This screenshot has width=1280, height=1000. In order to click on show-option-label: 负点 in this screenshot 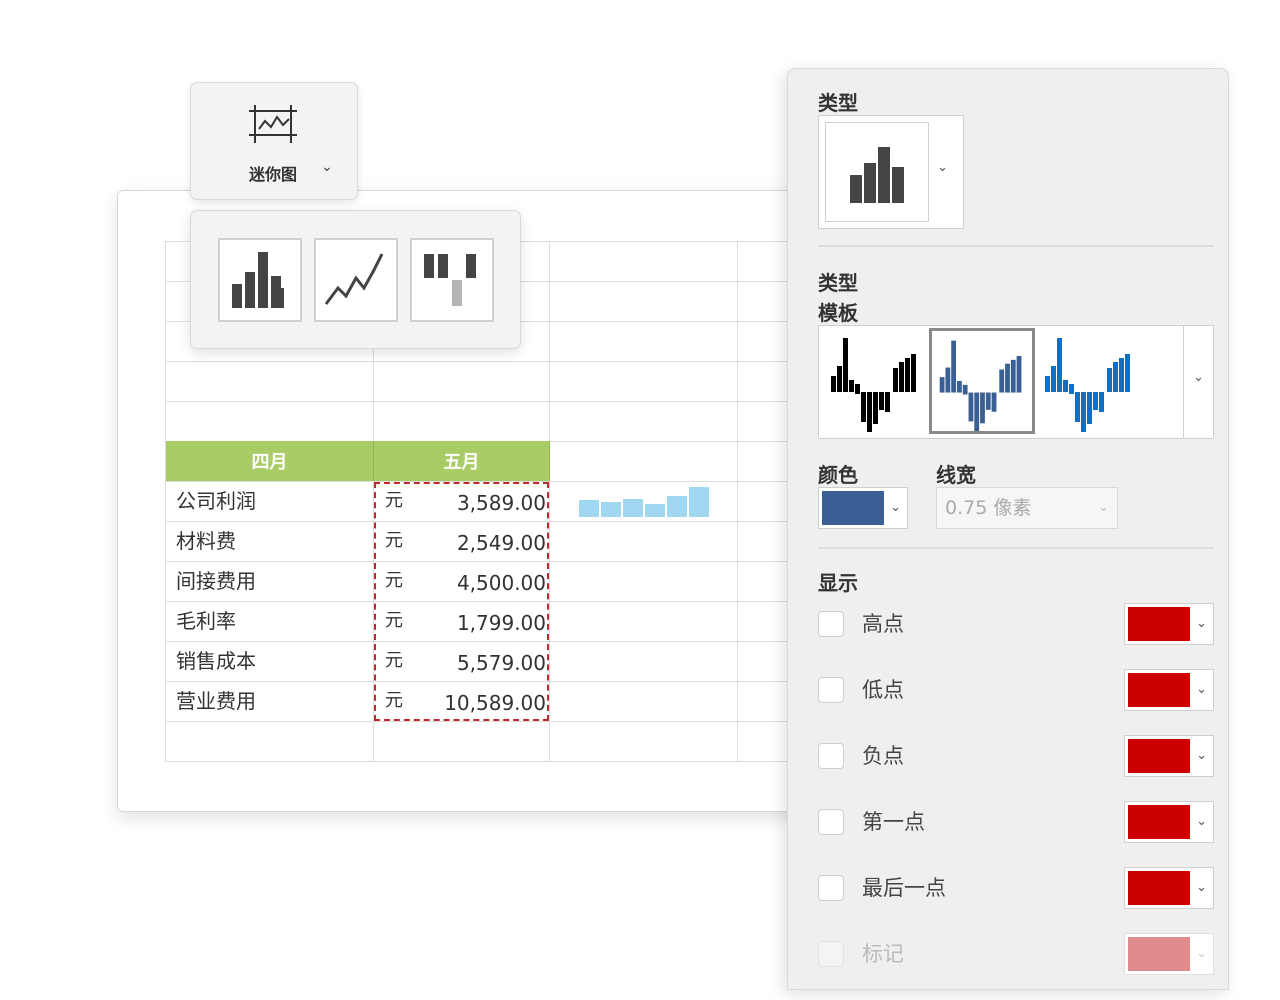, I will do `click(883, 756)`.